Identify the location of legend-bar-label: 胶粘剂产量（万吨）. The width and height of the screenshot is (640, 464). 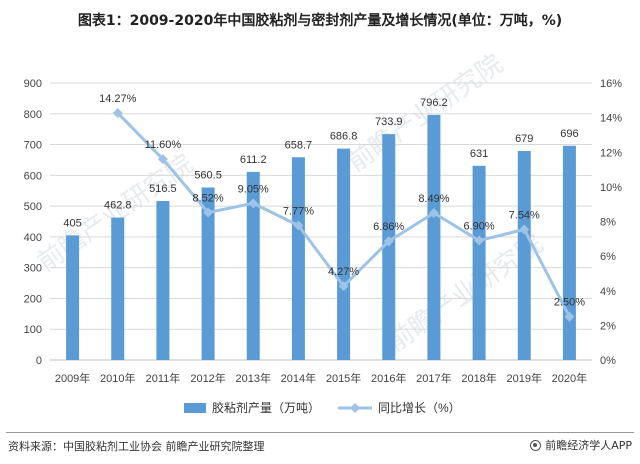
(266, 407).